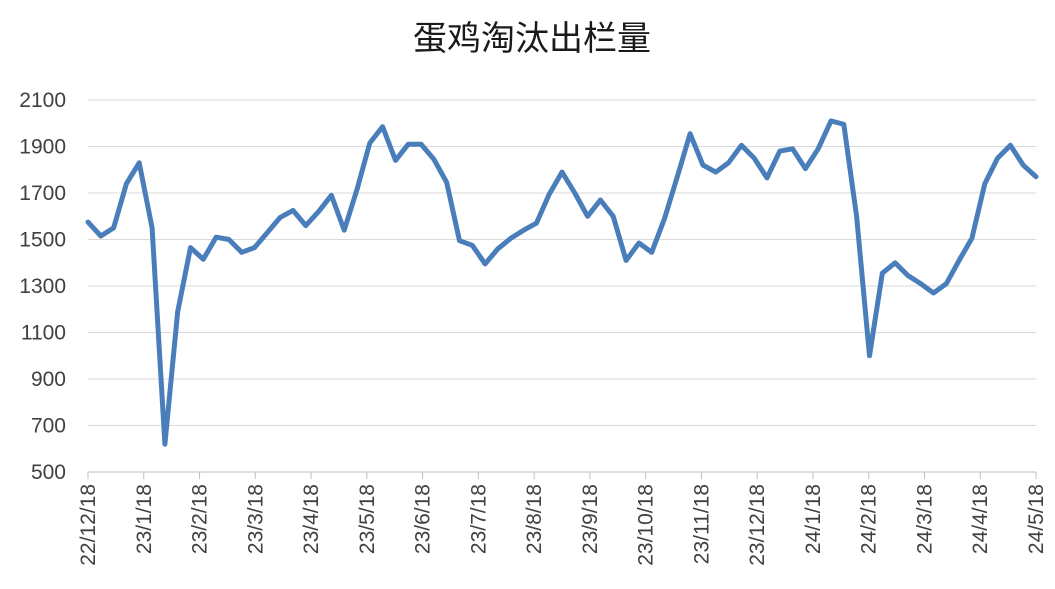 Image resolution: width=1055 pixels, height=589 pixels. I want to click on chart-title: 蛋鸡淘汰出栏量, so click(532, 39).